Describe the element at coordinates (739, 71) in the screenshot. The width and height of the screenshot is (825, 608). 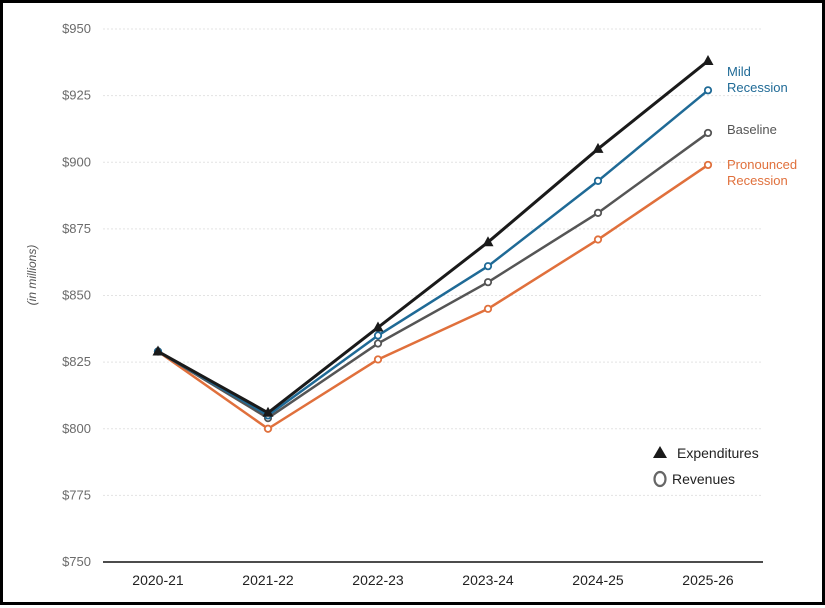
I see `series-end-label: Mild` at that location.